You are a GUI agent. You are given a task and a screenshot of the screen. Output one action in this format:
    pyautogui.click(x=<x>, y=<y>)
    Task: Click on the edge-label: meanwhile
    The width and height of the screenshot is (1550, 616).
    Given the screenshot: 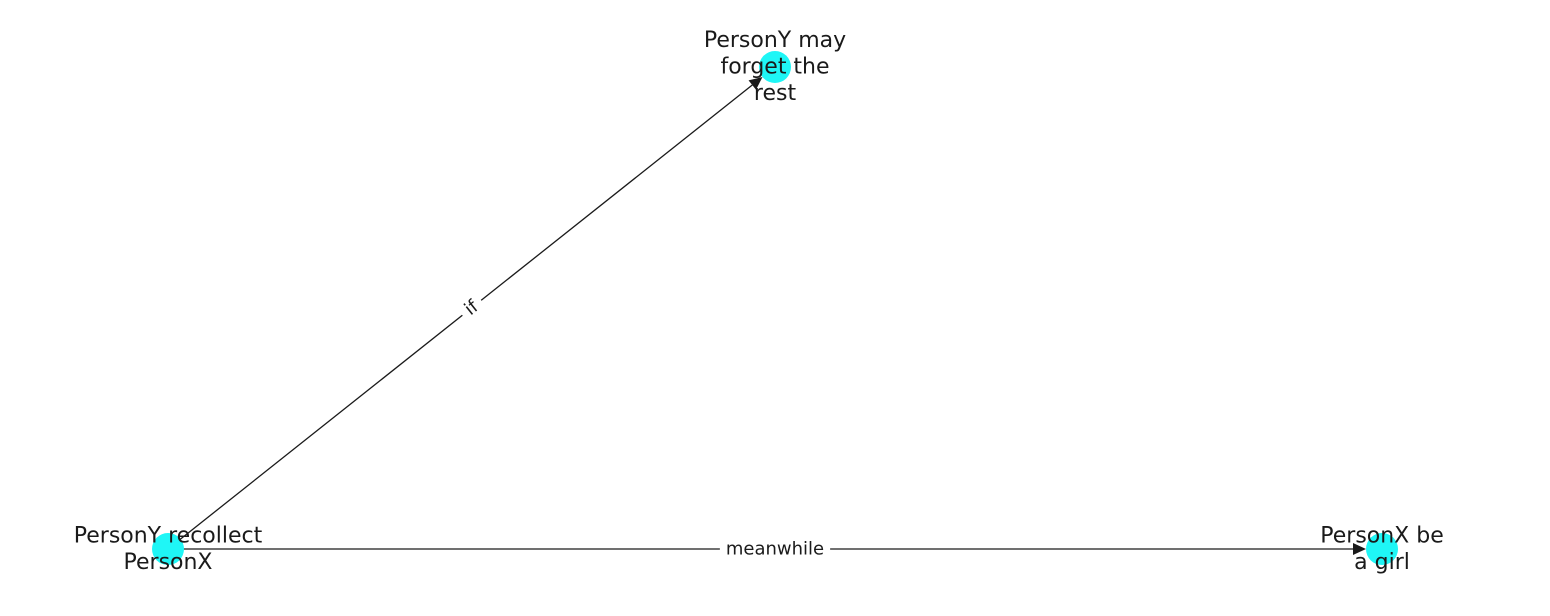 What is the action you would take?
    pyautogui.click(x=775, y=549)
    